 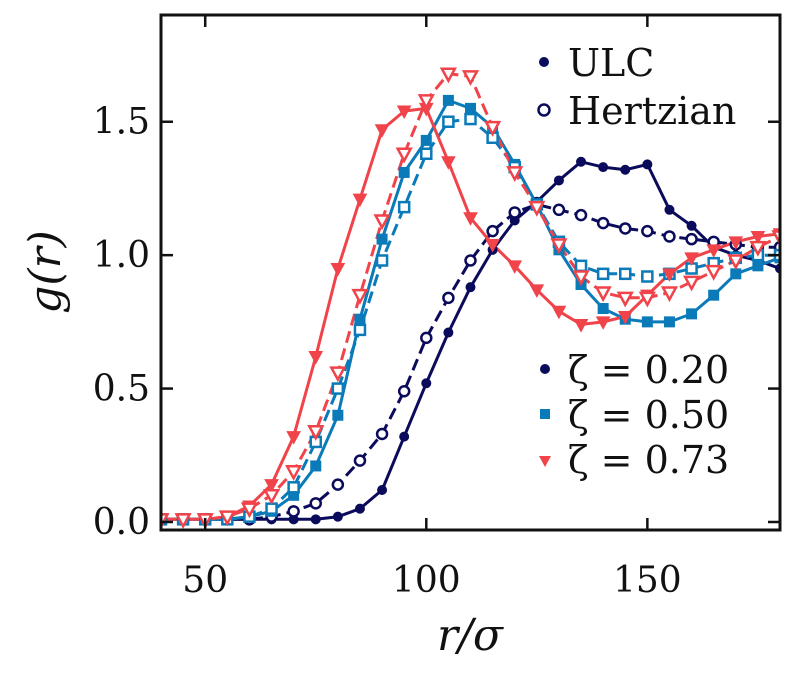 I want to click on legend-zeta-020-marker, so click(x=545, y=369).